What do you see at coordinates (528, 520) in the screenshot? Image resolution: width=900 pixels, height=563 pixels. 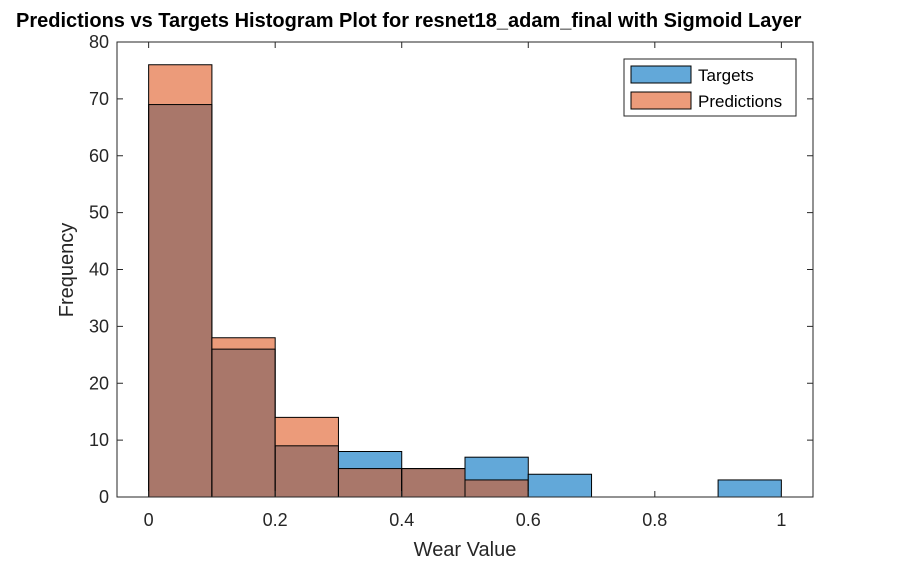 I see `x-tick-label: 0.6` at bounding box center [528, 520].